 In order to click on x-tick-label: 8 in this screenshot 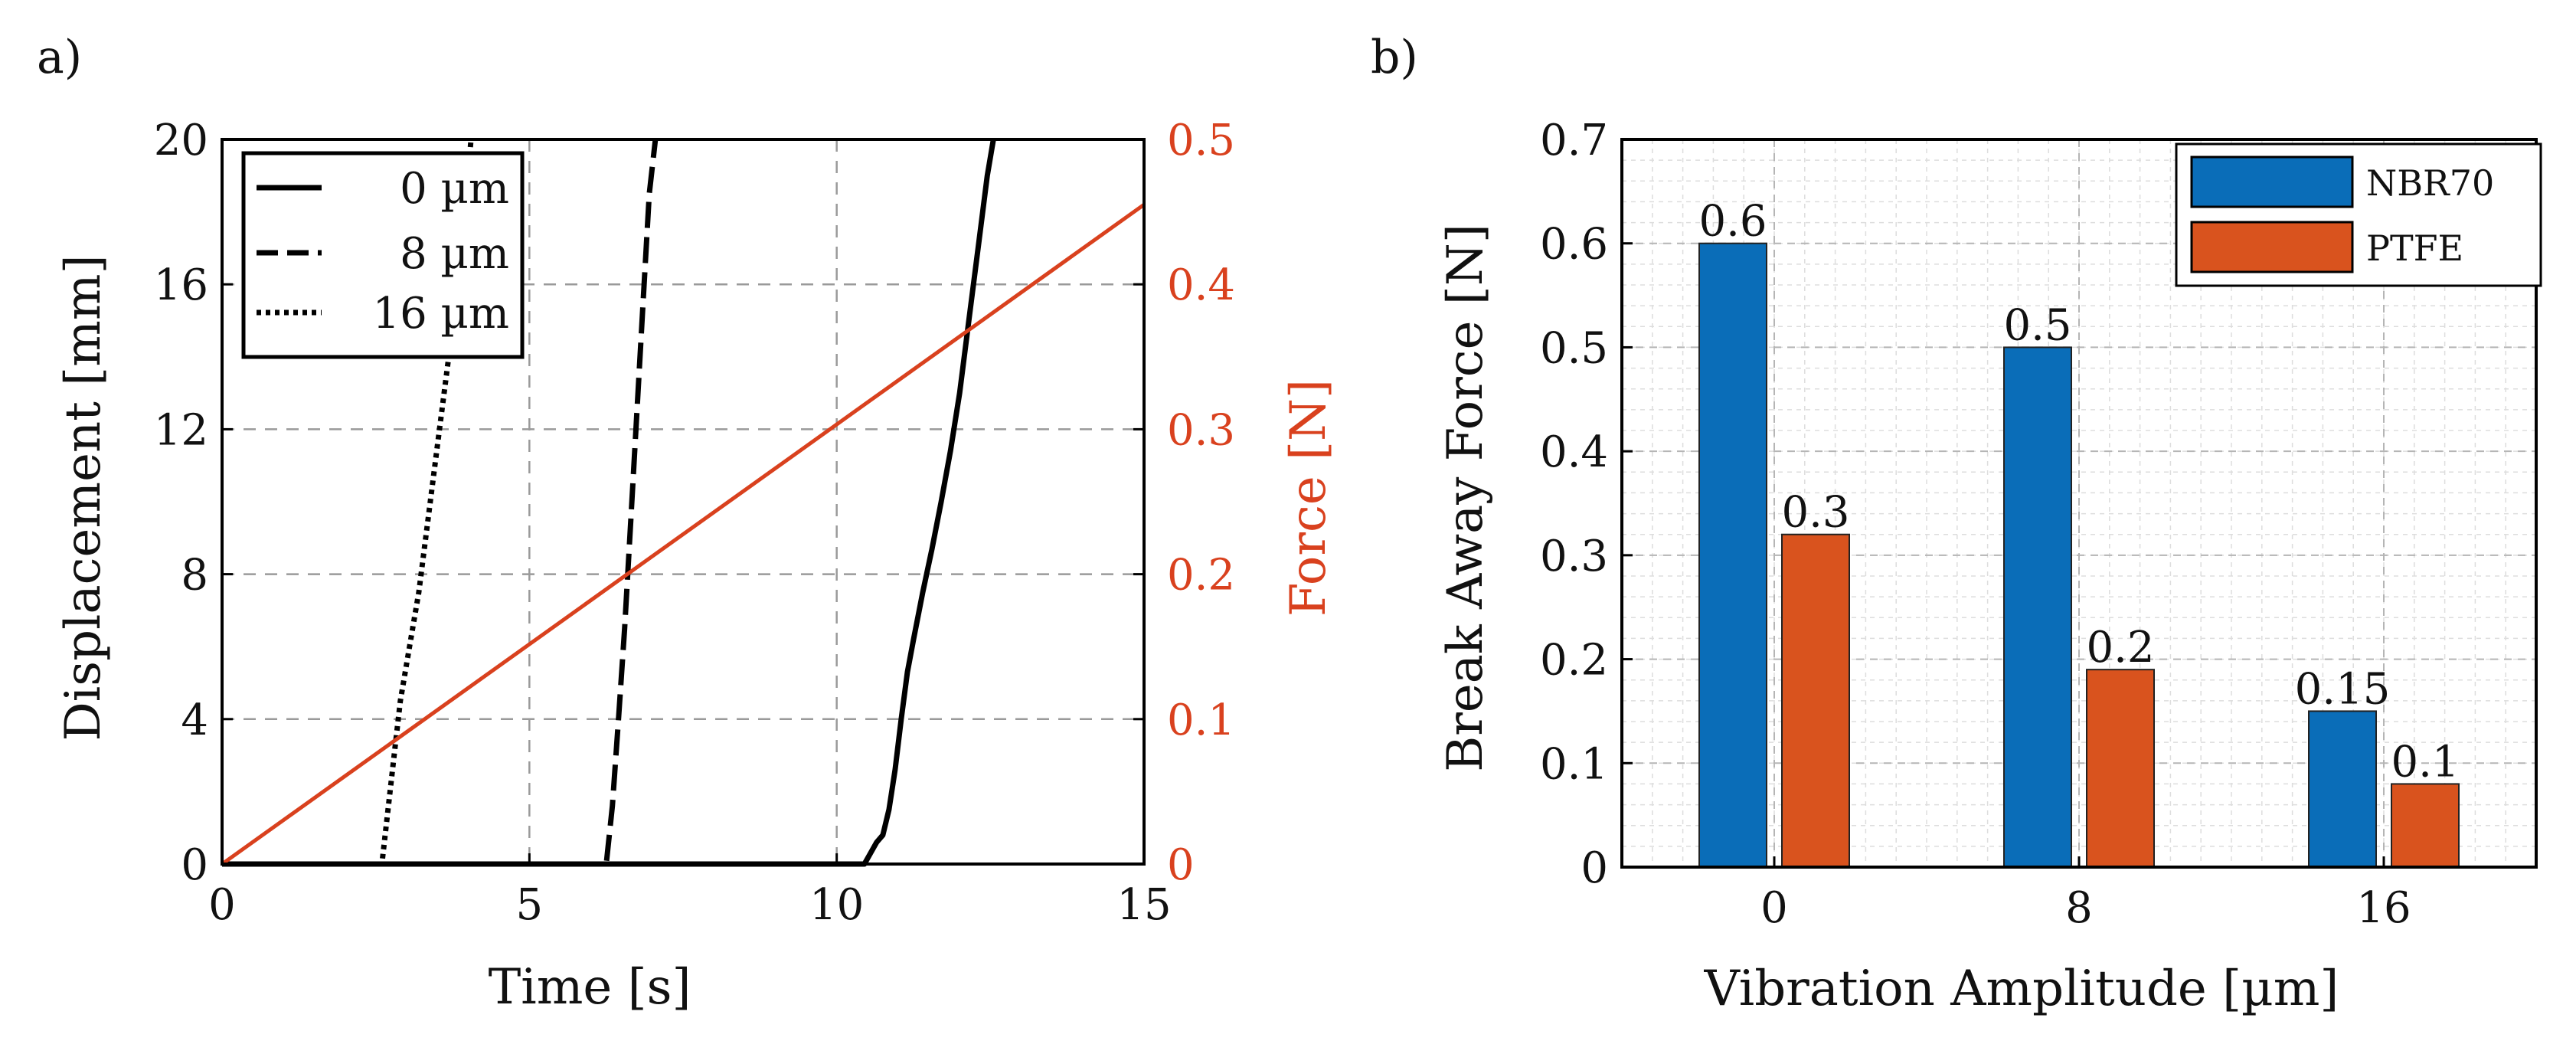, I will do `click(2079, 908)`.